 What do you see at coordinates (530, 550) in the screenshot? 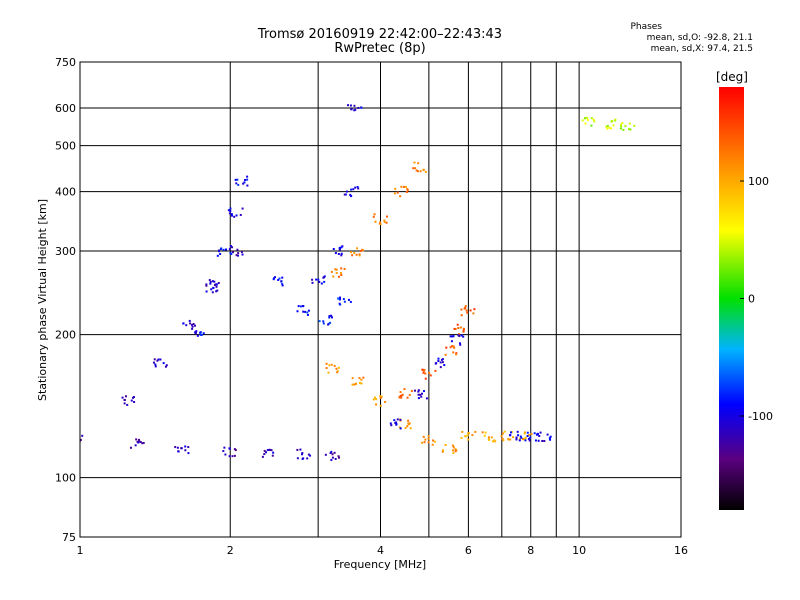
I see `x-tick-label: 8` at bounding box center [530, 550].